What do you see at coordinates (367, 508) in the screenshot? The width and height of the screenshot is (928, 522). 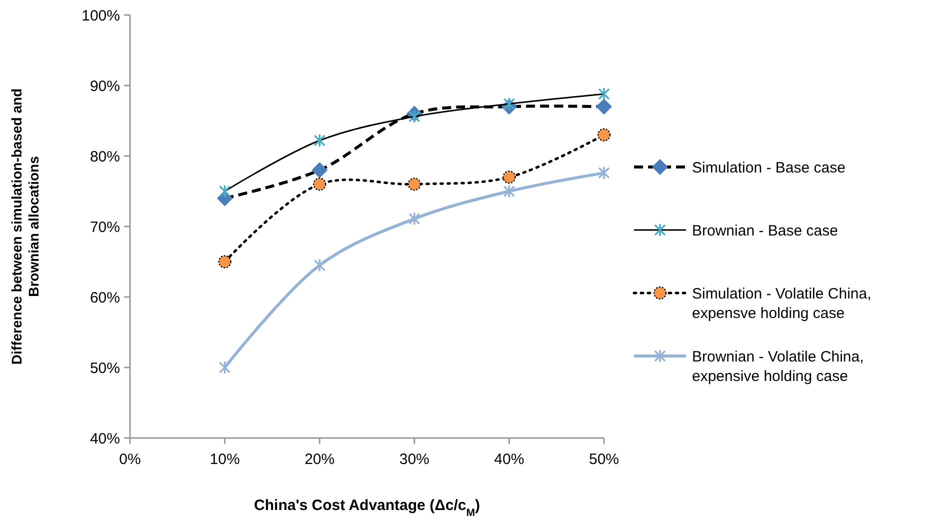 I see `x-axis-title: China's Cost Advantage (Δc/c$_{M}$)` at bounding box center [367, 508].